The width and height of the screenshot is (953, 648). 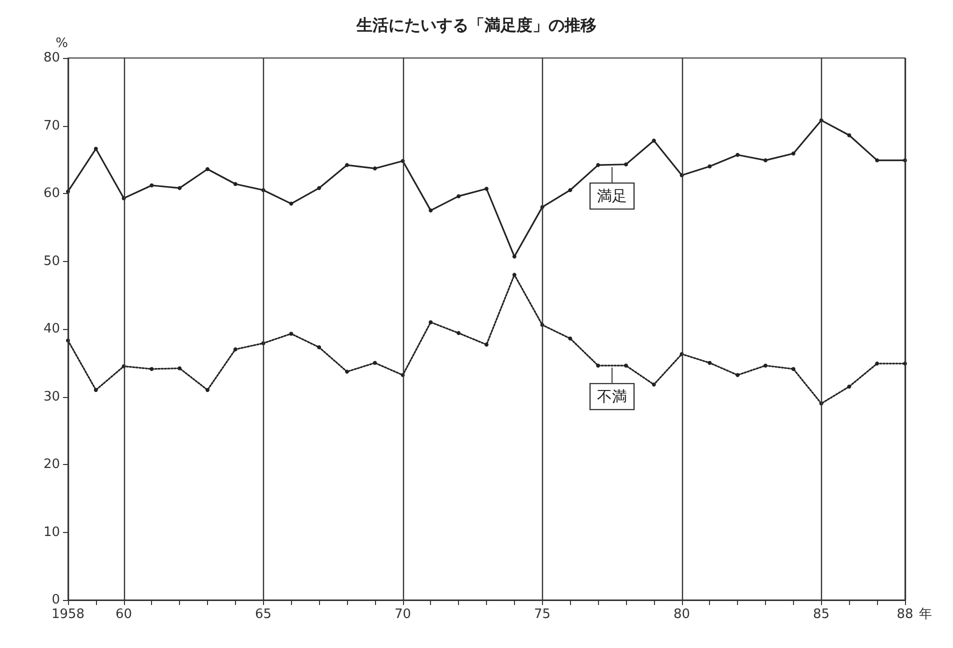 What do you see at coordinates (612, 397) in the screenshot?
I see `annotation: 不満` at bounding box center [612, 397].